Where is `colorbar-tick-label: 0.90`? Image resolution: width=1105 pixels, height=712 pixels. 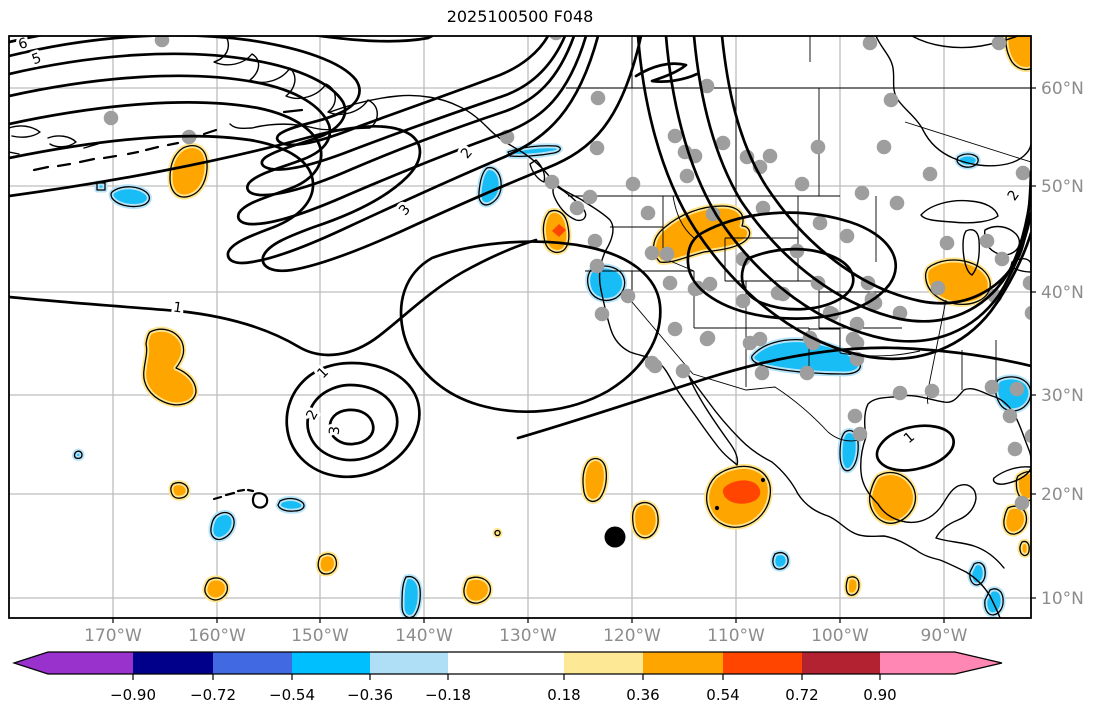 colorbar-tick-label: 0.90 is located at coordinates (879, 695).